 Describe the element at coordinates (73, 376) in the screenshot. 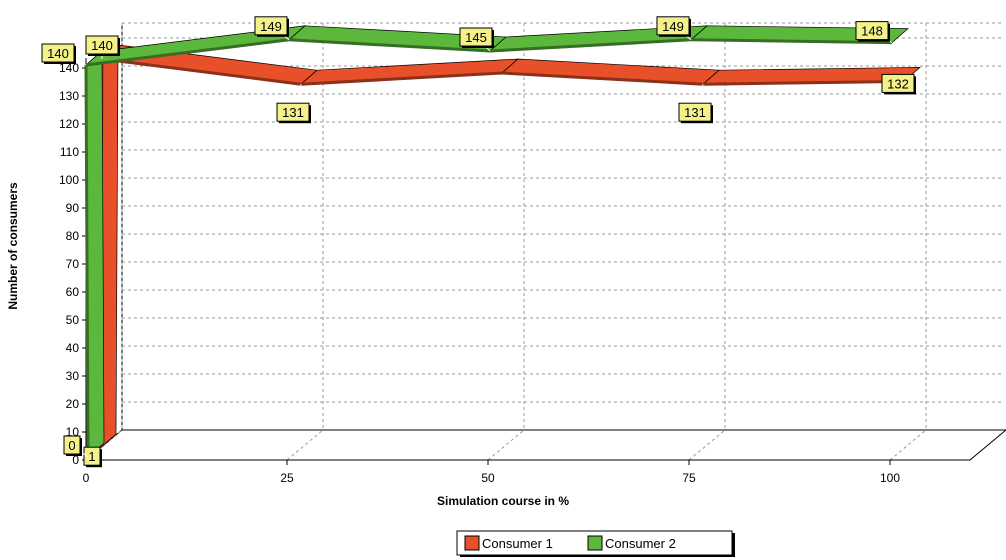

I see `y-tick-label: 30` at that location.